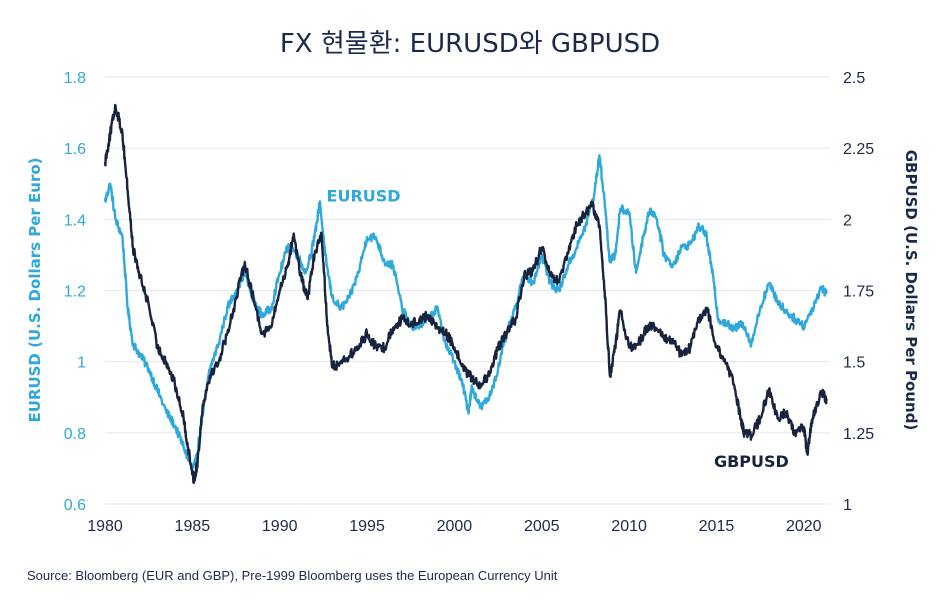  What do you see at coordinates (81, 363) in the screenshot?
I see `left-tick-label: 1` at bounding box center [81, 363].